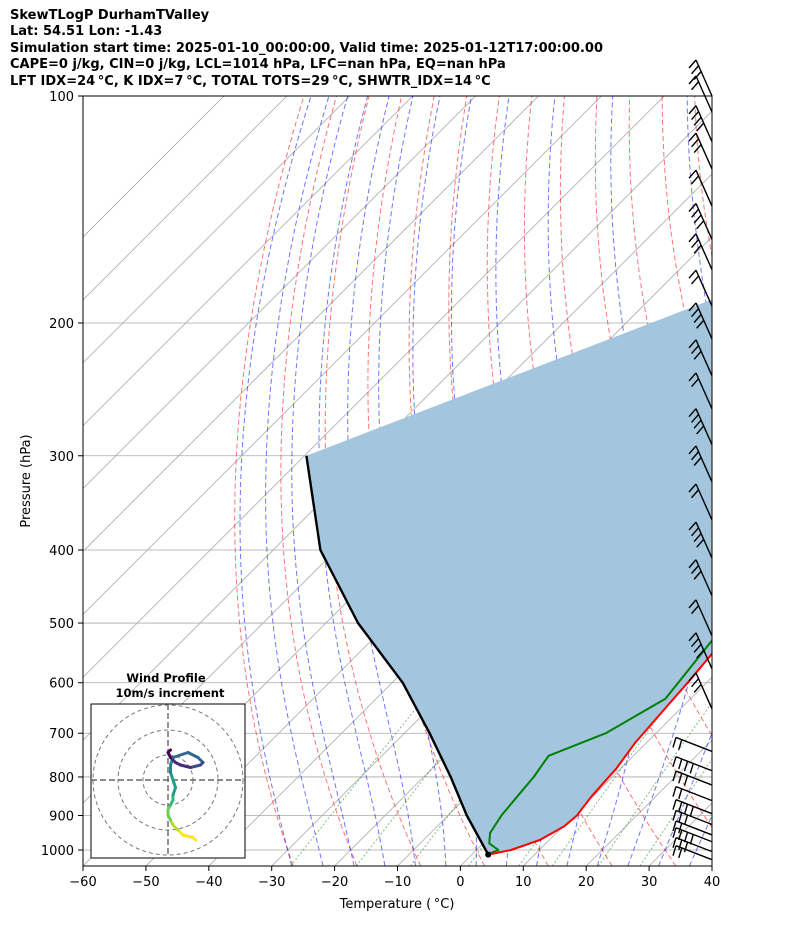 This screenshot has height=937, width=794. I want to click on lcl-marker, so click(488, 854).